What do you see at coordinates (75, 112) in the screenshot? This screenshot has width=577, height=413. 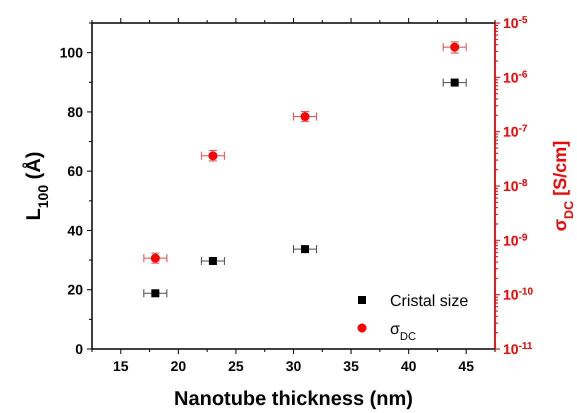 I see `y-tick-label: 80` at bounding box center [75, 112].